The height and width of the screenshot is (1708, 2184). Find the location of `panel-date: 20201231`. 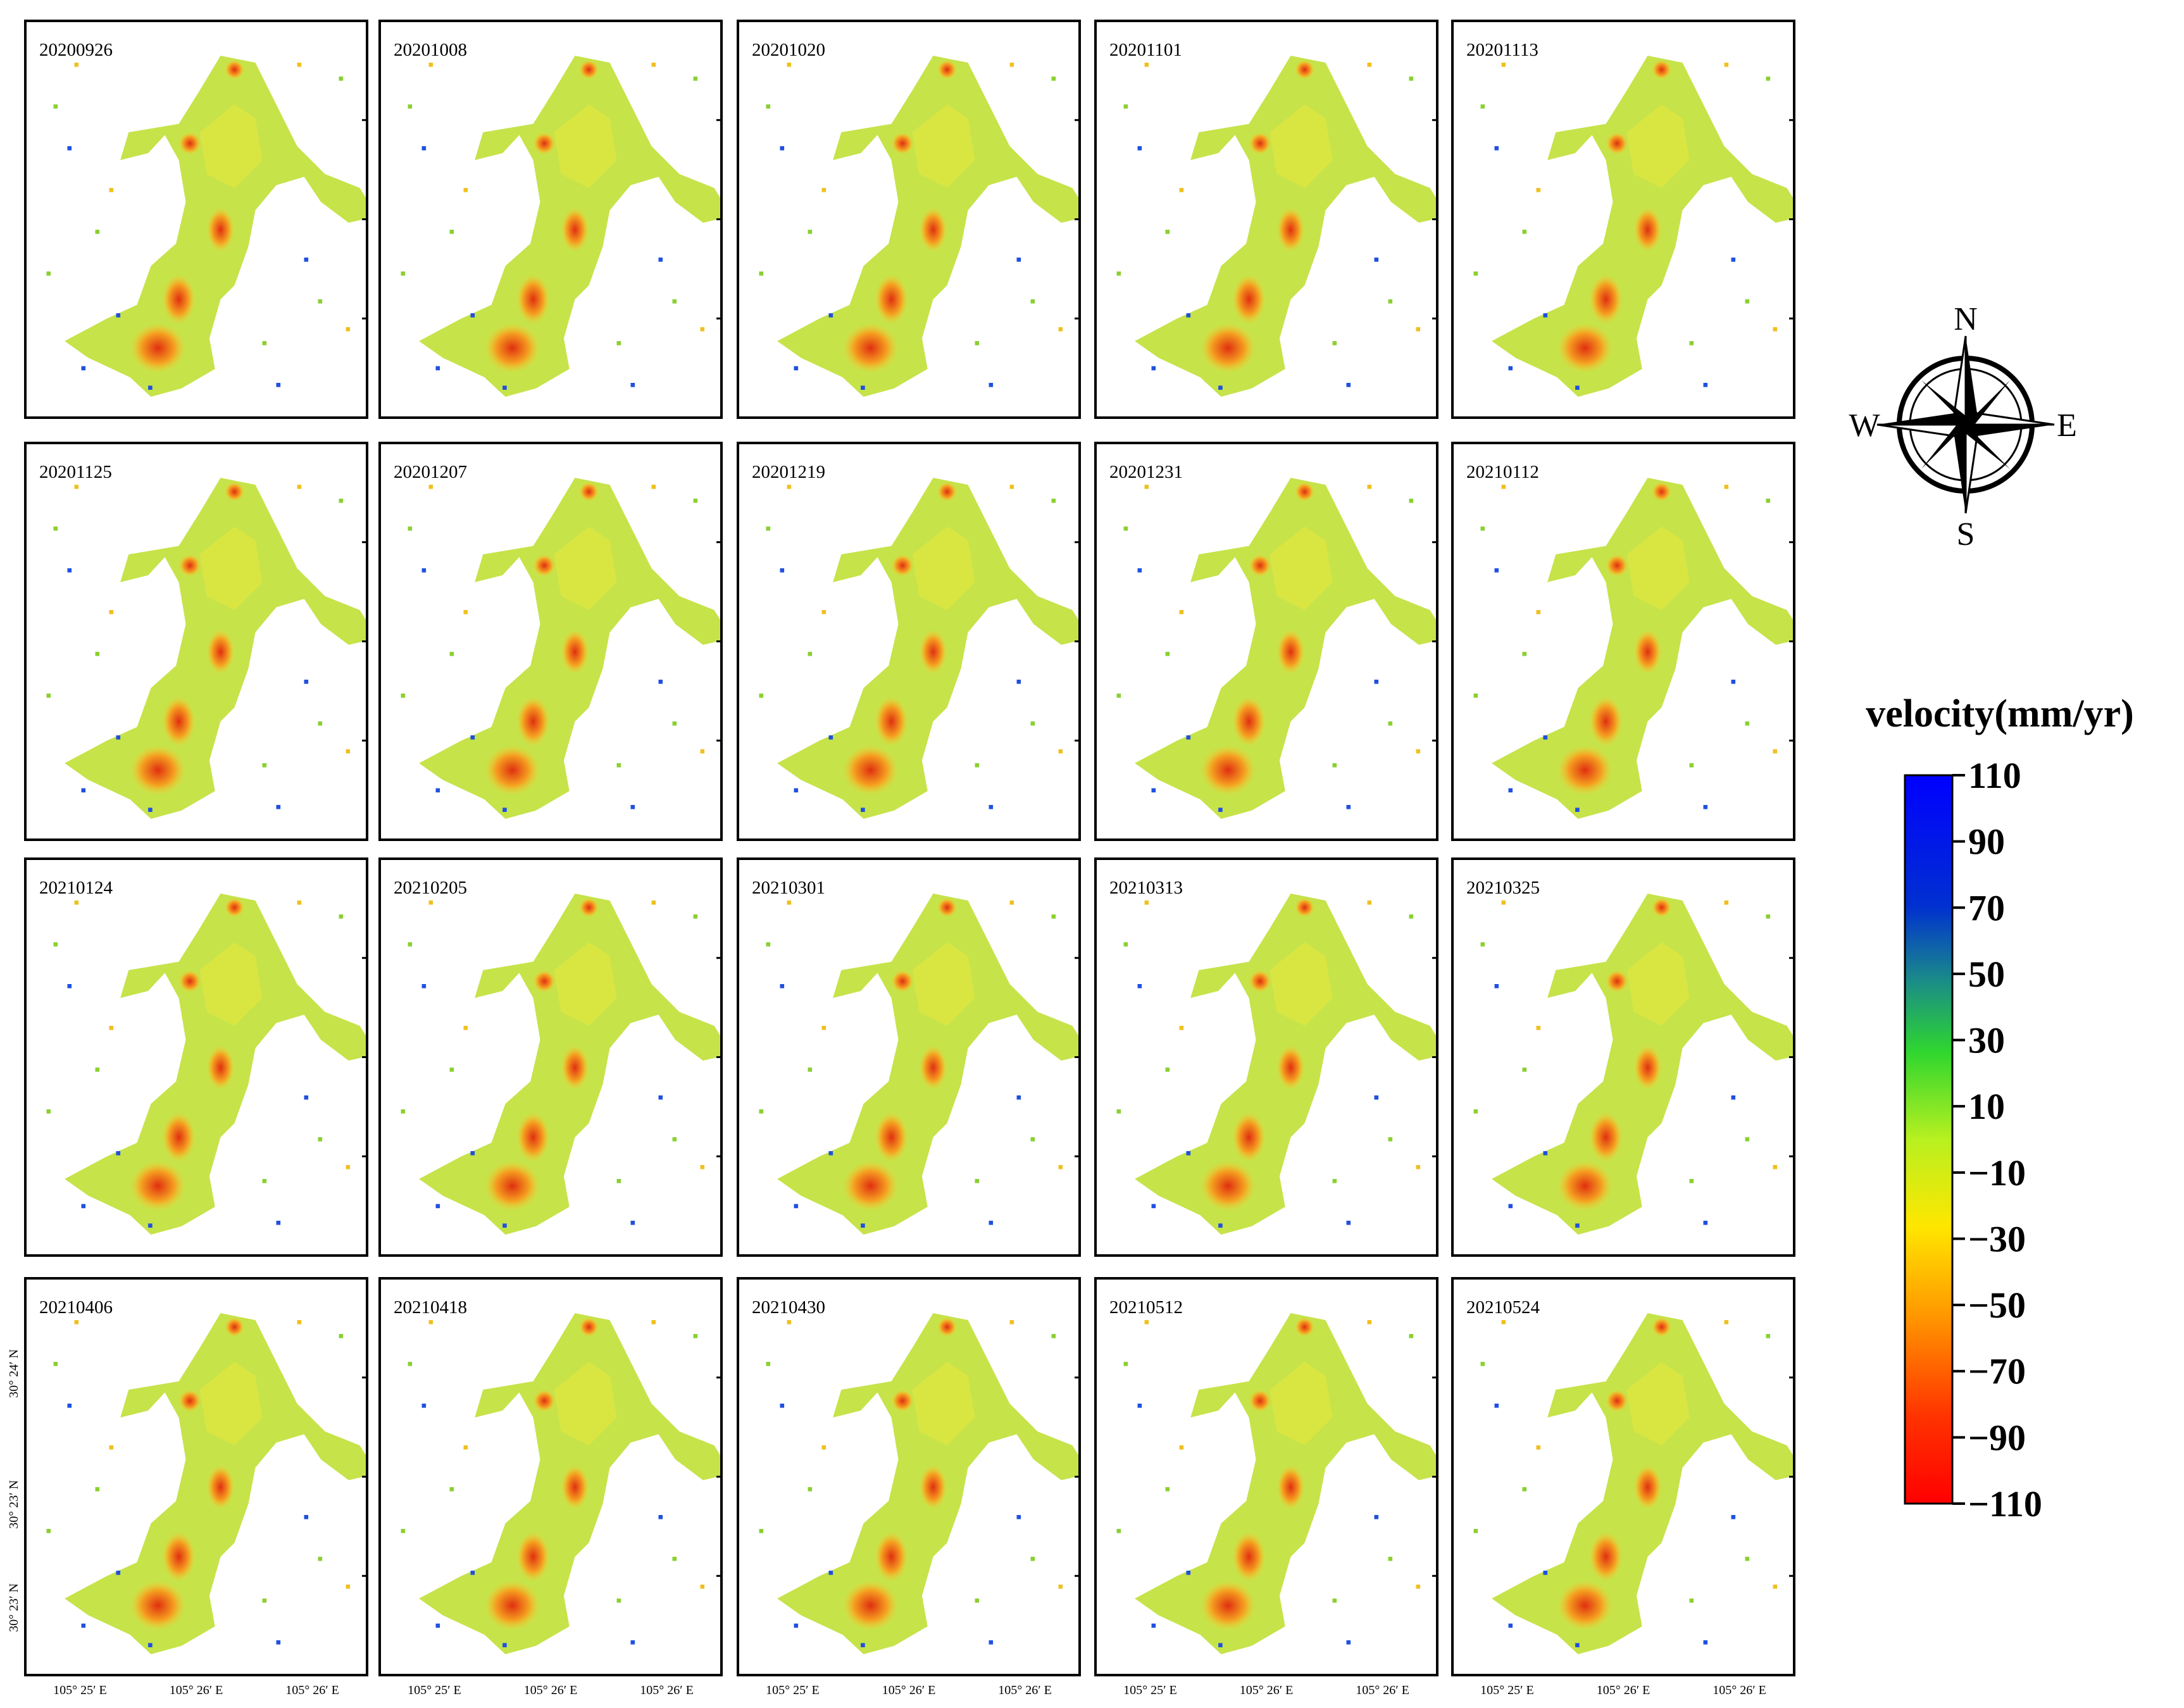

panel-date: 20201231 is located at coordinates (1146, 472).